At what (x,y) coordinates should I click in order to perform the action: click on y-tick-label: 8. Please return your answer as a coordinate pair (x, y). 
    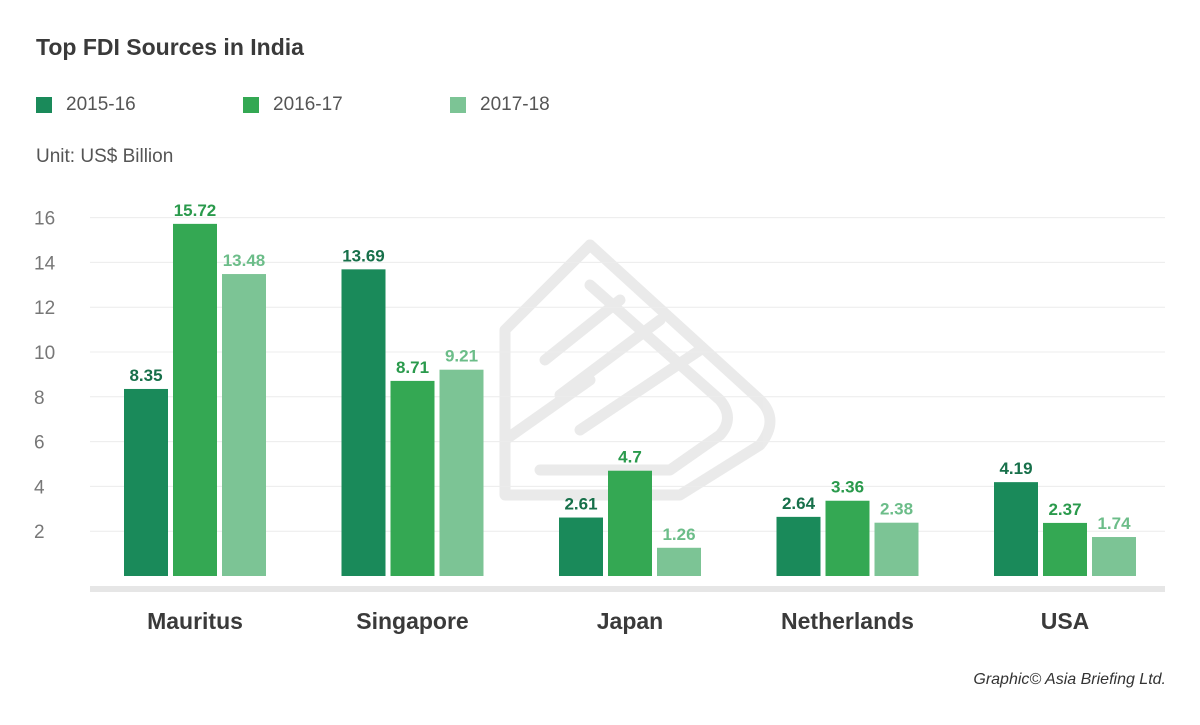
    Looking at the image, I should click on (39, 398).